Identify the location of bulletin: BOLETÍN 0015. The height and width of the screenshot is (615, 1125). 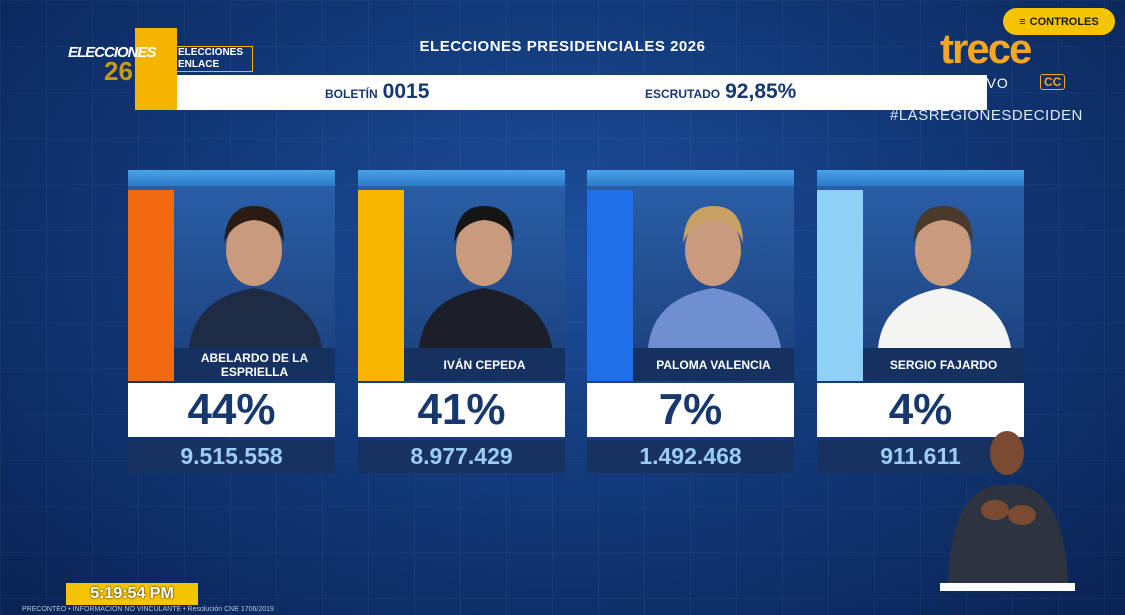
(377, 92).